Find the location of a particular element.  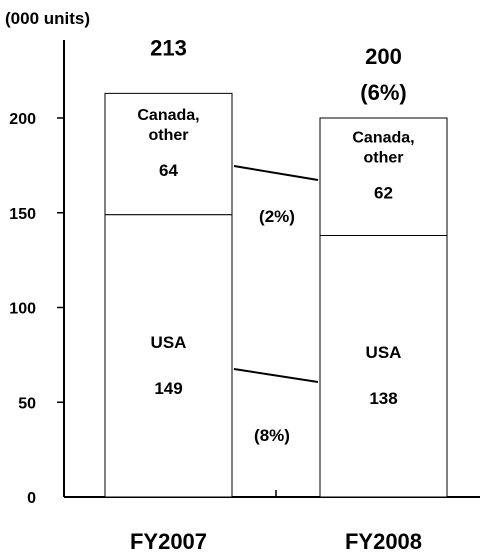

x-category-label: FY2008 is located at coordinates (383, 541).